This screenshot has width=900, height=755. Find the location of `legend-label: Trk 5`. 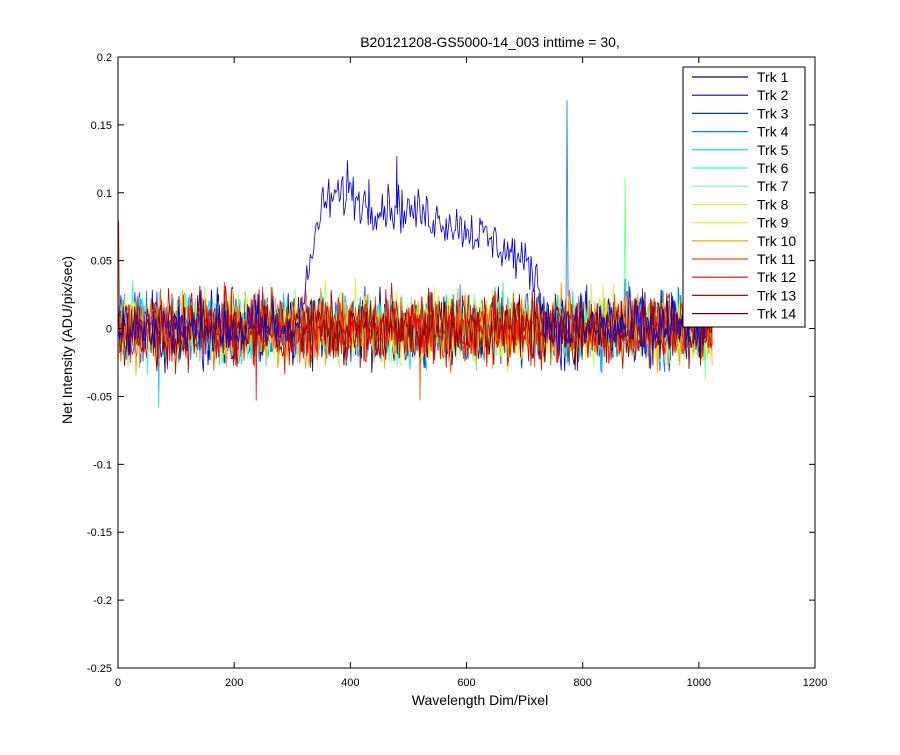

legend-label: Trk 5 is located at coordinates (773, 150).